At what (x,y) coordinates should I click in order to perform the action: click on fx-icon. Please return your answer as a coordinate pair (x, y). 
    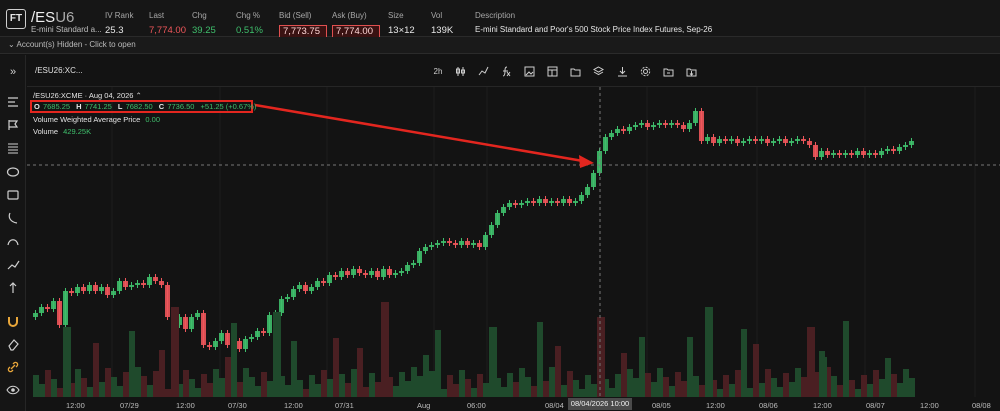
    Looking at the image, I should click on (506, 71).